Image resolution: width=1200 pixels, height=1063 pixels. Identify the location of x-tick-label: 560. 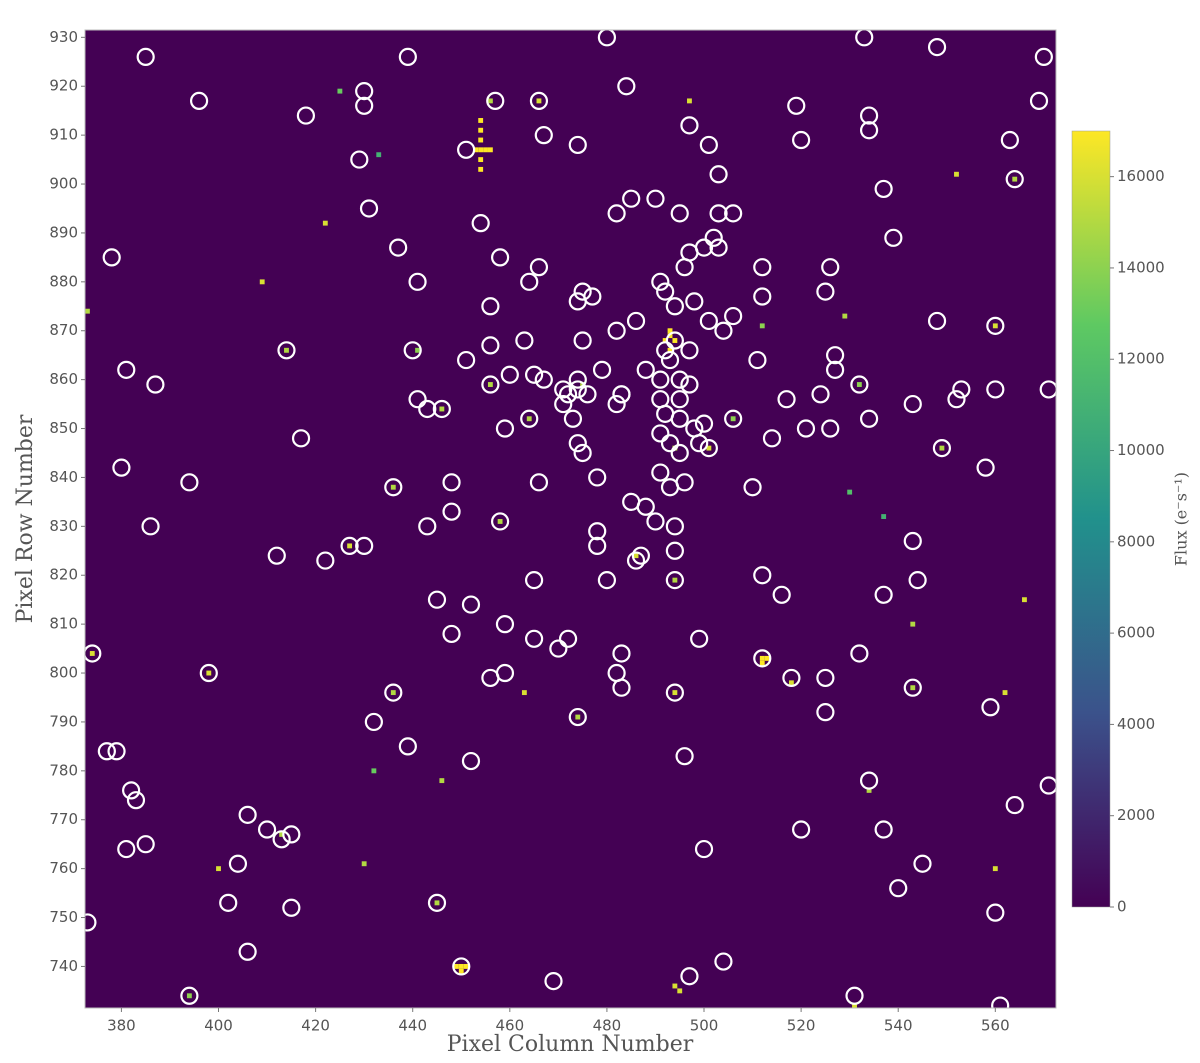
(995, 1026).